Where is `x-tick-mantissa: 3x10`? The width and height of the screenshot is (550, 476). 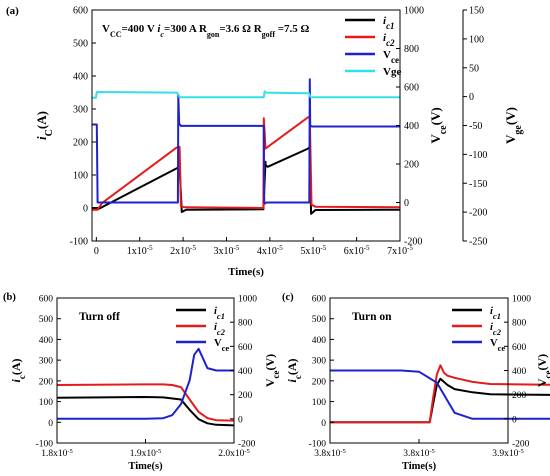 x-tick-mantissa: 3x10 is located at coordinates (224, 251).